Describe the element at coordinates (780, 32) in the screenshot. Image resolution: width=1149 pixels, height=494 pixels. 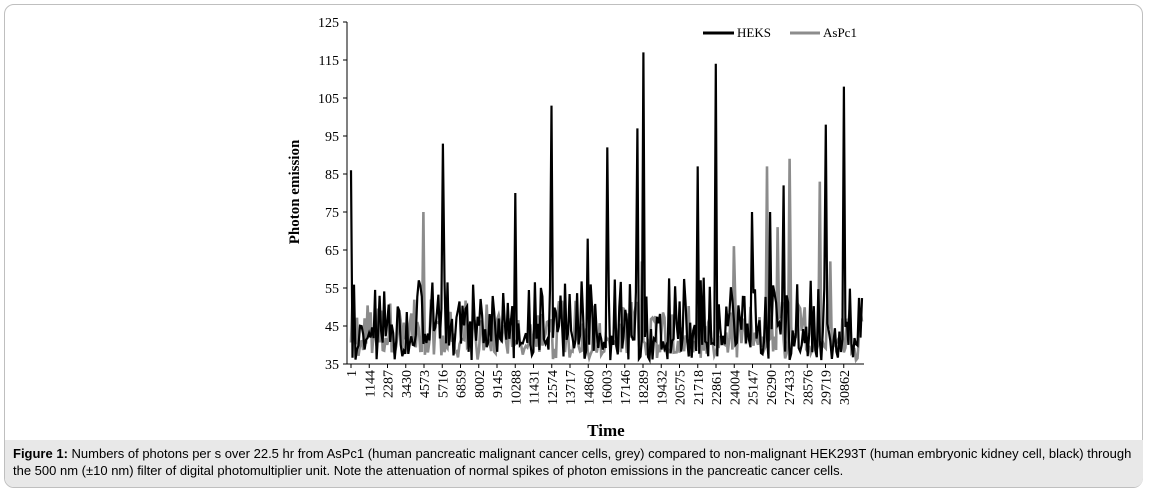
I see `legend: HEKS AsPc1` at that location.